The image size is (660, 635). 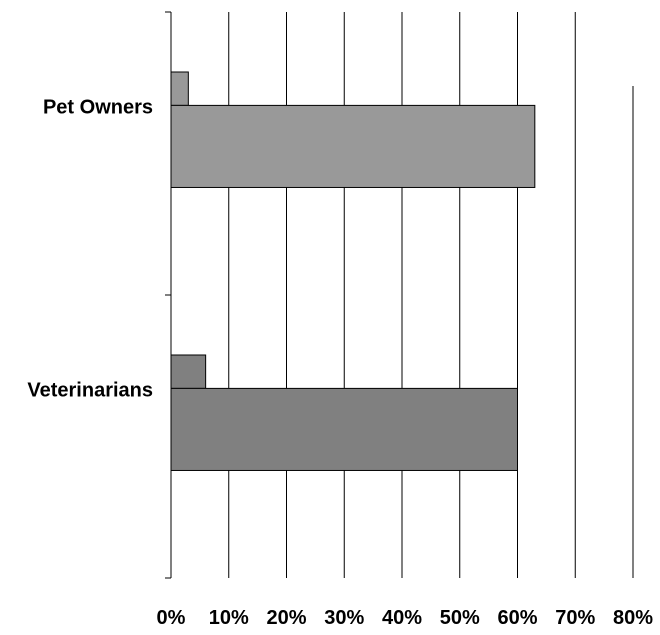 What do you see at coordinates (517, 618) in the screenshot?
I see `x-tick-label: 60%` at bounding box center [517, 618].